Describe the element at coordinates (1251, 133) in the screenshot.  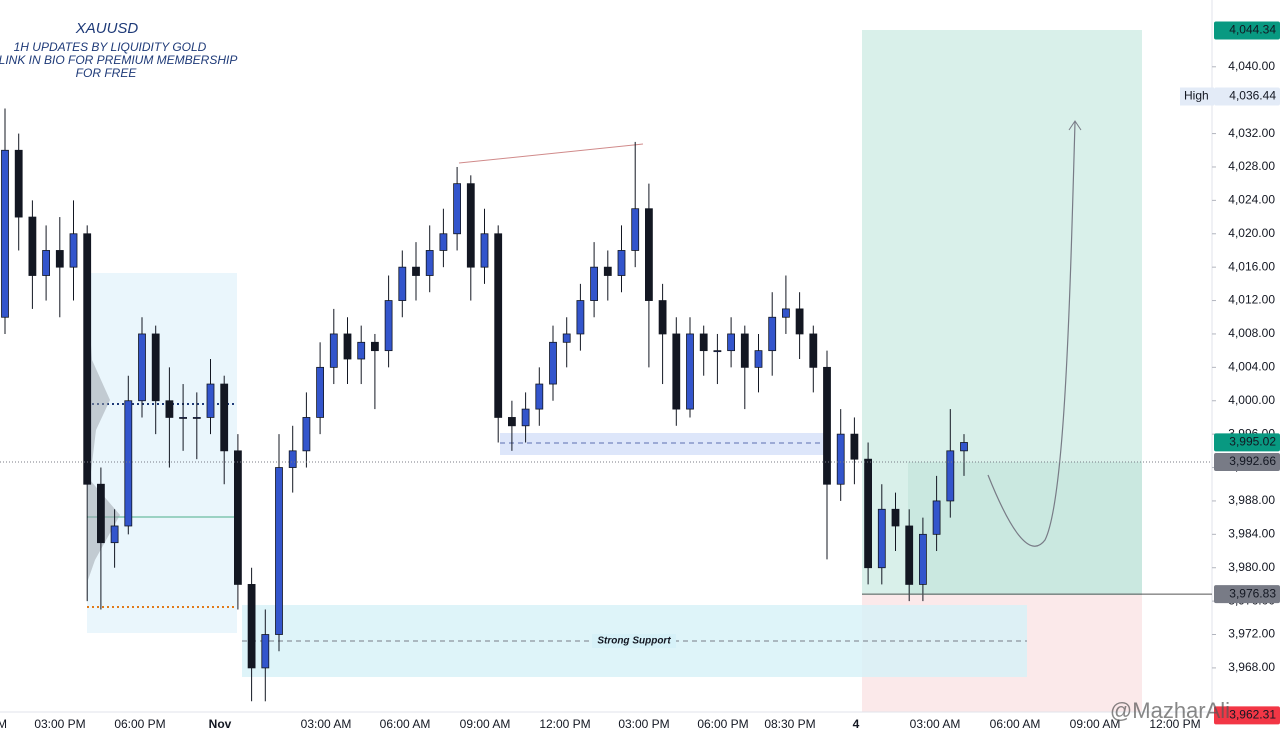
I see `y-tick-label: 4,032.00` at that location.